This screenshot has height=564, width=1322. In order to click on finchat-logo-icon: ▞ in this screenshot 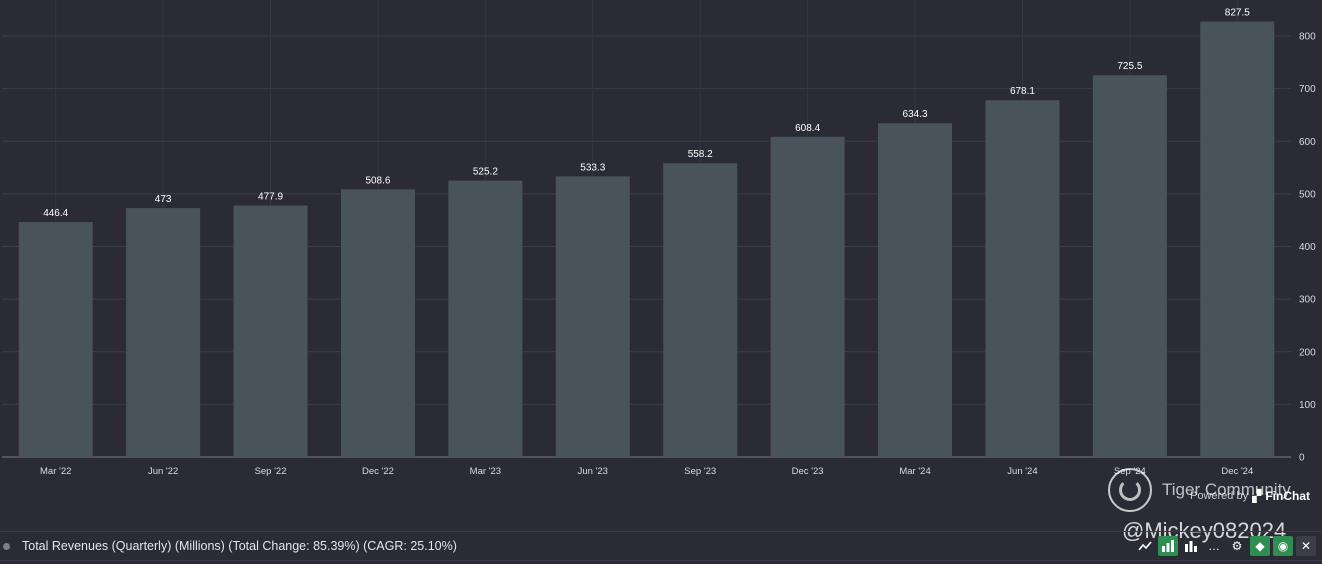, I will do `click(1257, 496)`.